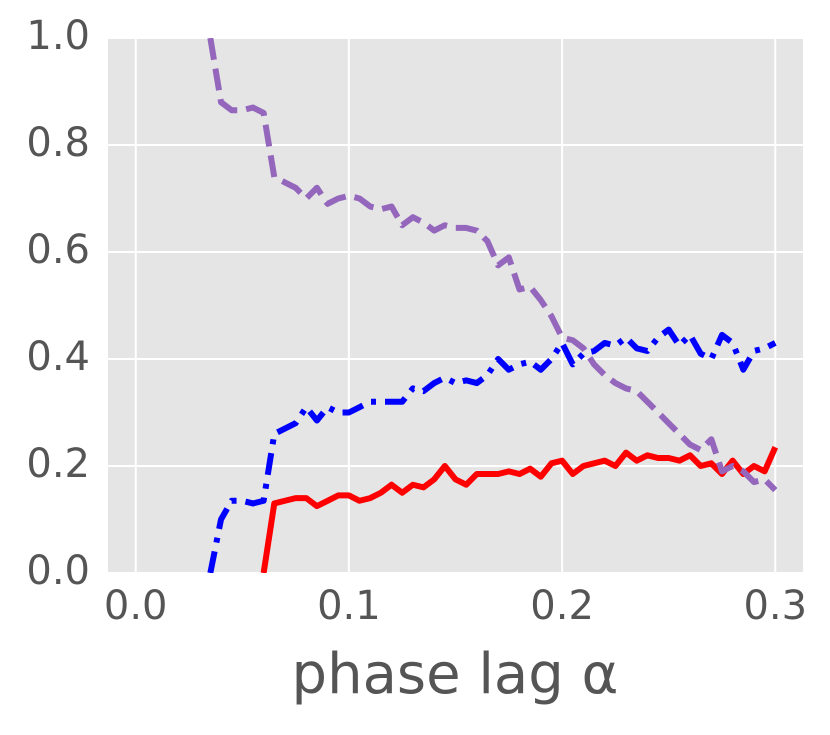  I want to click on y-tick-label: 1.0, so click(58, 36).